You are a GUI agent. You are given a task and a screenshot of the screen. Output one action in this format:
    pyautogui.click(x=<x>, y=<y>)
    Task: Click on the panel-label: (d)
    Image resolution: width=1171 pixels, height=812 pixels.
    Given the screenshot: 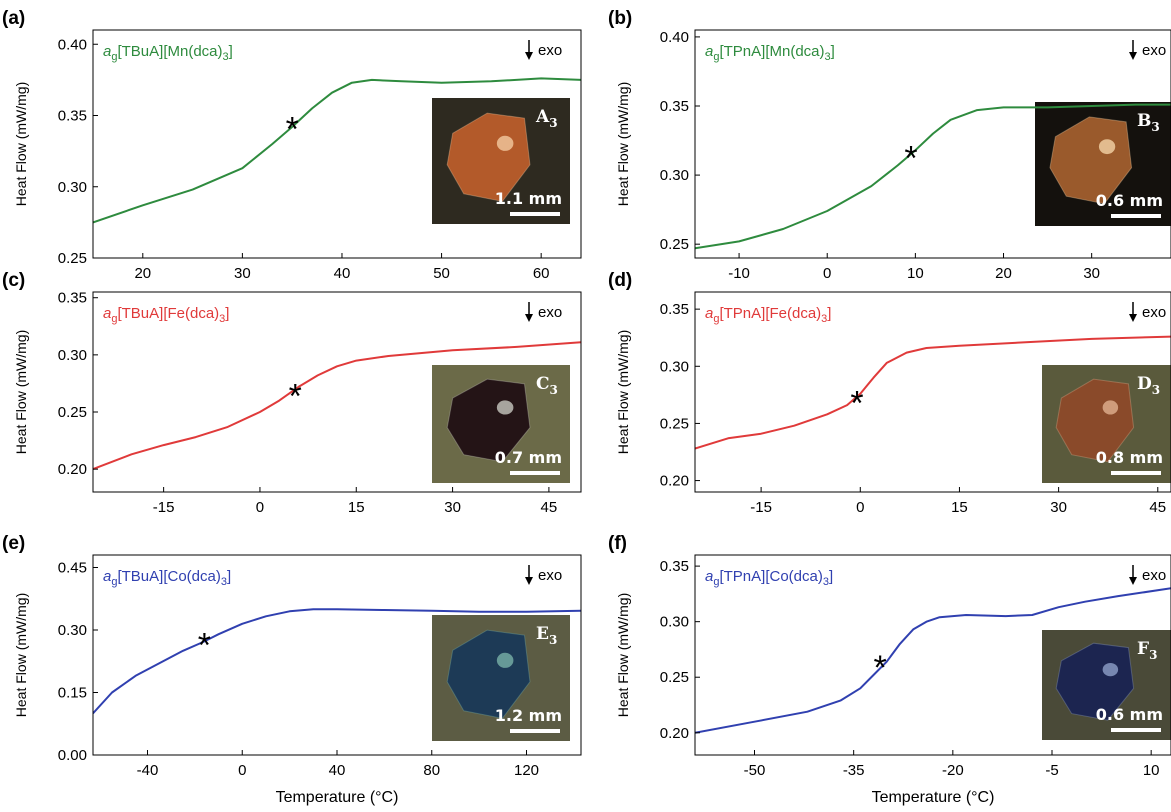 What is the action you would take?
    pyautogui.click(x=620, y=280)
    